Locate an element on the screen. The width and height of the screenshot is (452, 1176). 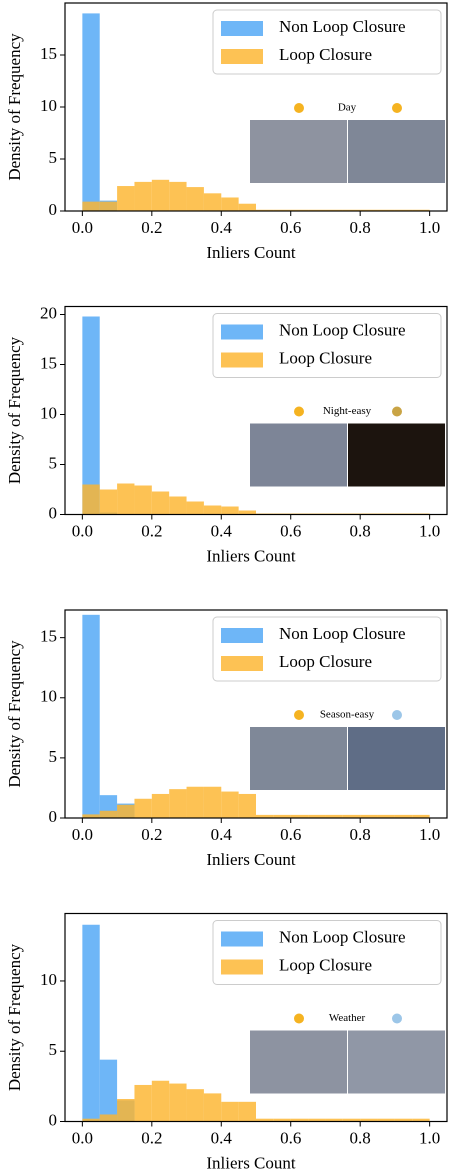
annotation: Night-easy is located at coordinates (347, 411).